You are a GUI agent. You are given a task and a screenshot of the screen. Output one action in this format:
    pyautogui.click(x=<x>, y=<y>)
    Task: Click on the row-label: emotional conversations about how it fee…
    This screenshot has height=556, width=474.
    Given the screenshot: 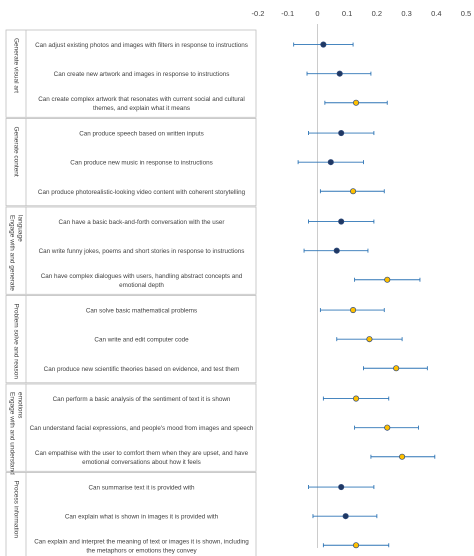 What is the action you would take?
    pyautogui.click(x=141, y=462)
    